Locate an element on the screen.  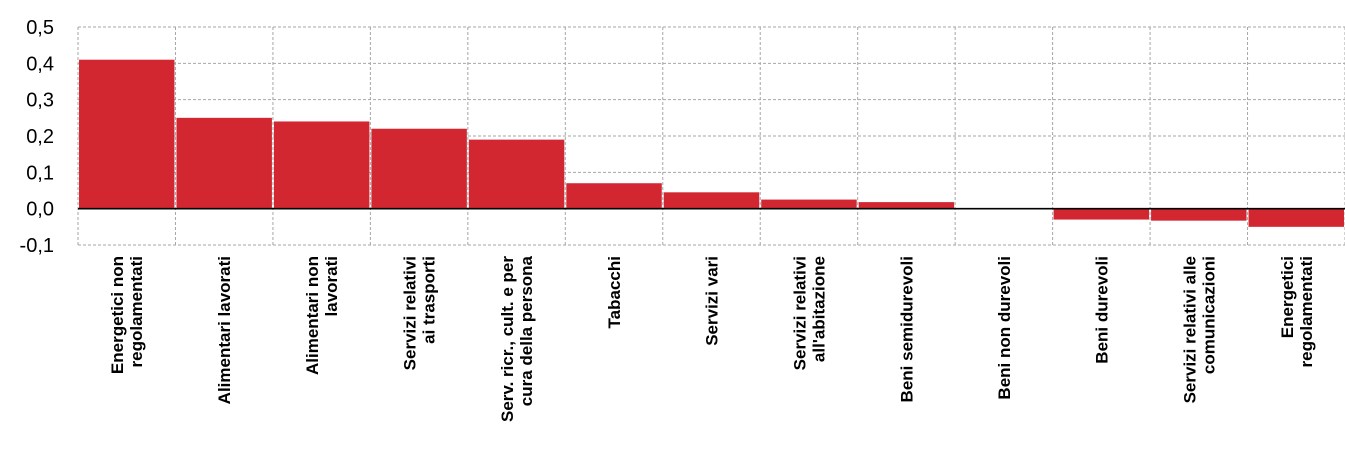
x-tick-label-line: cura della persona is located at coordinates (526, 330).